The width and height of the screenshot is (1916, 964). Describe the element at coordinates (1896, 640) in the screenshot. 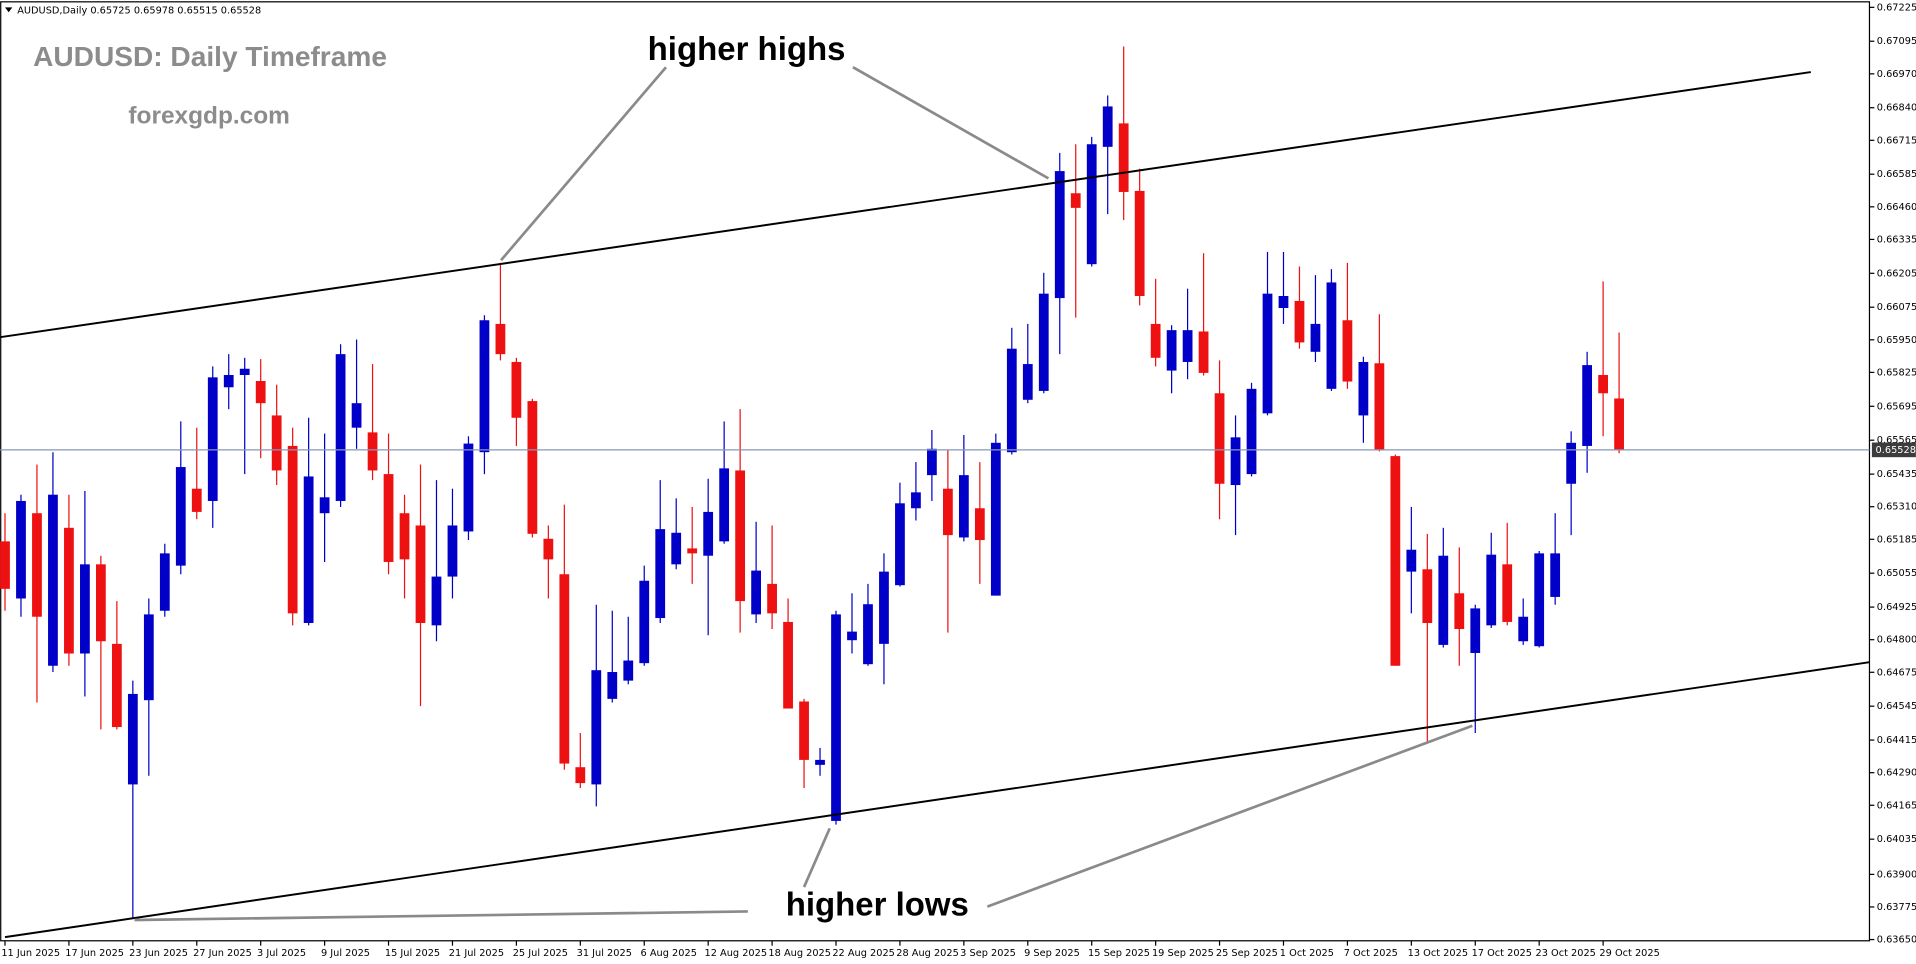

I see `y-tick-label: 0.64800` at that location.